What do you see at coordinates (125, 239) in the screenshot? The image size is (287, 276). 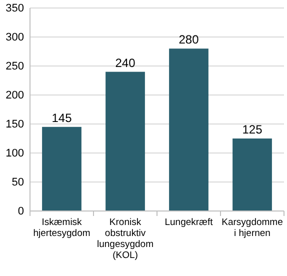 I see `x-tick-label: Kronisk obstruktiv lungesygdom (KOL)` at bounding box center [125, 239].